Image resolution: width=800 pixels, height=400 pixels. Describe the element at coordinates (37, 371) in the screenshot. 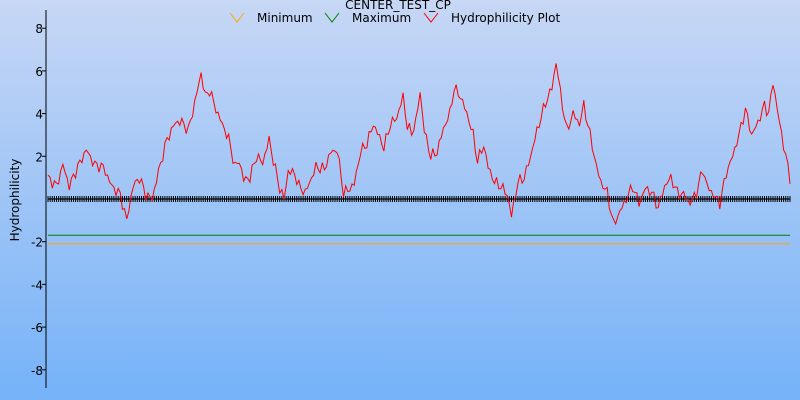

I see `y-tick-label: -8` at that location.